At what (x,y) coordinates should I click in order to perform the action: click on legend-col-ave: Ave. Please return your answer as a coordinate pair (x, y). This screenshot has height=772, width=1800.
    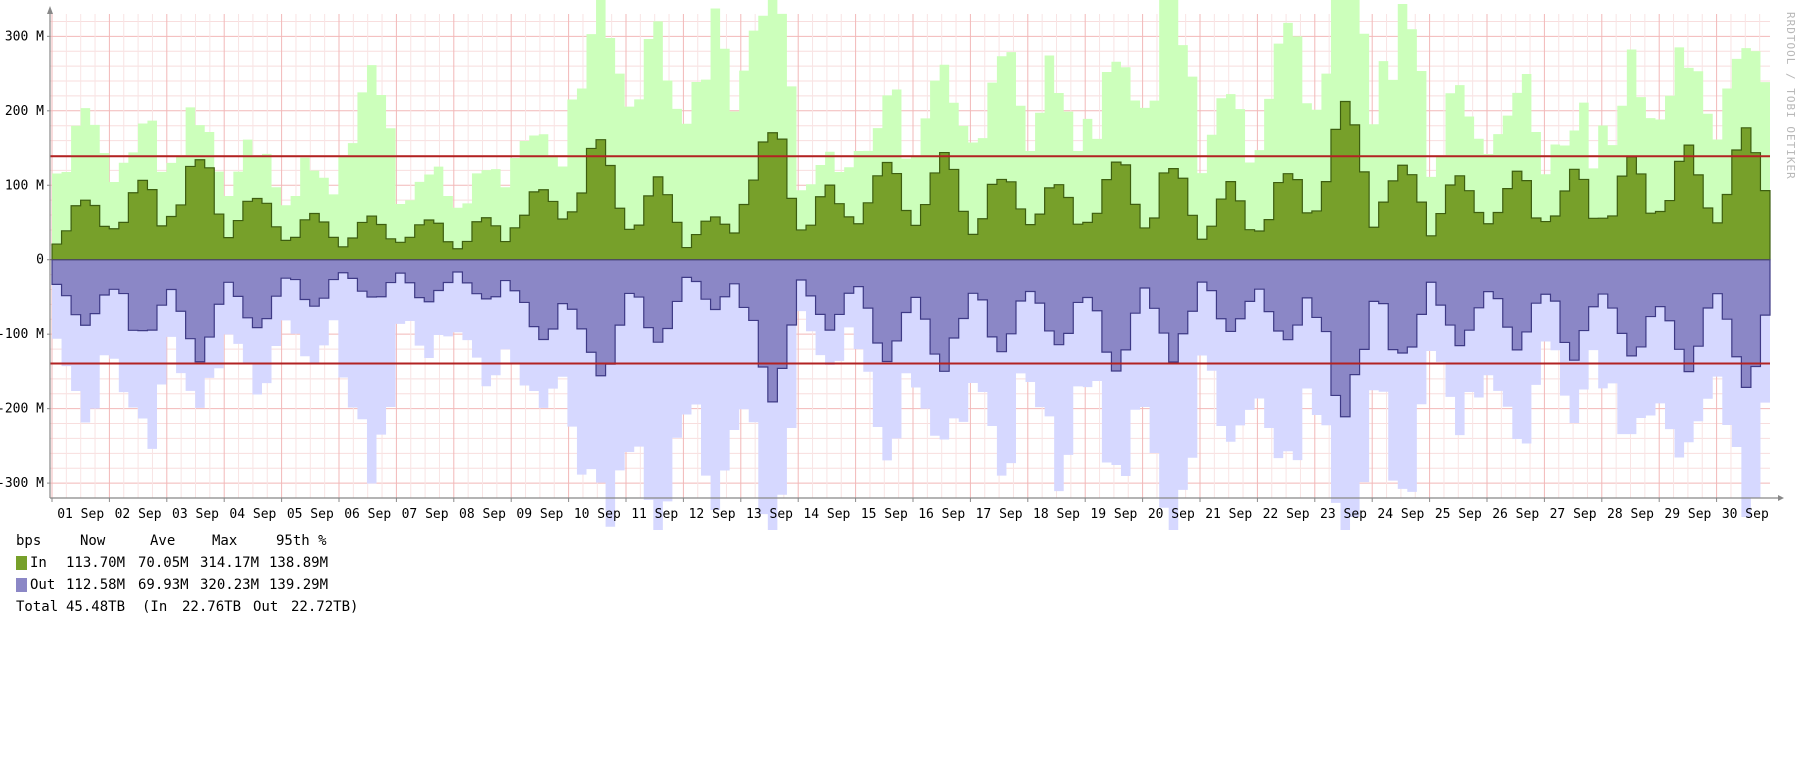
    Looking at the image, I should click on (163, 541).